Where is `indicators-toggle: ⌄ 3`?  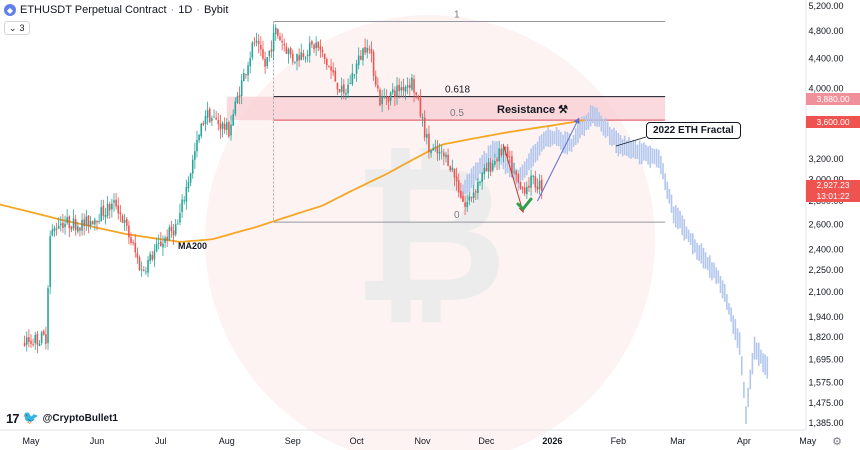 indicators-toggle: ⌄ 3 is located at coordinates (17, 28).